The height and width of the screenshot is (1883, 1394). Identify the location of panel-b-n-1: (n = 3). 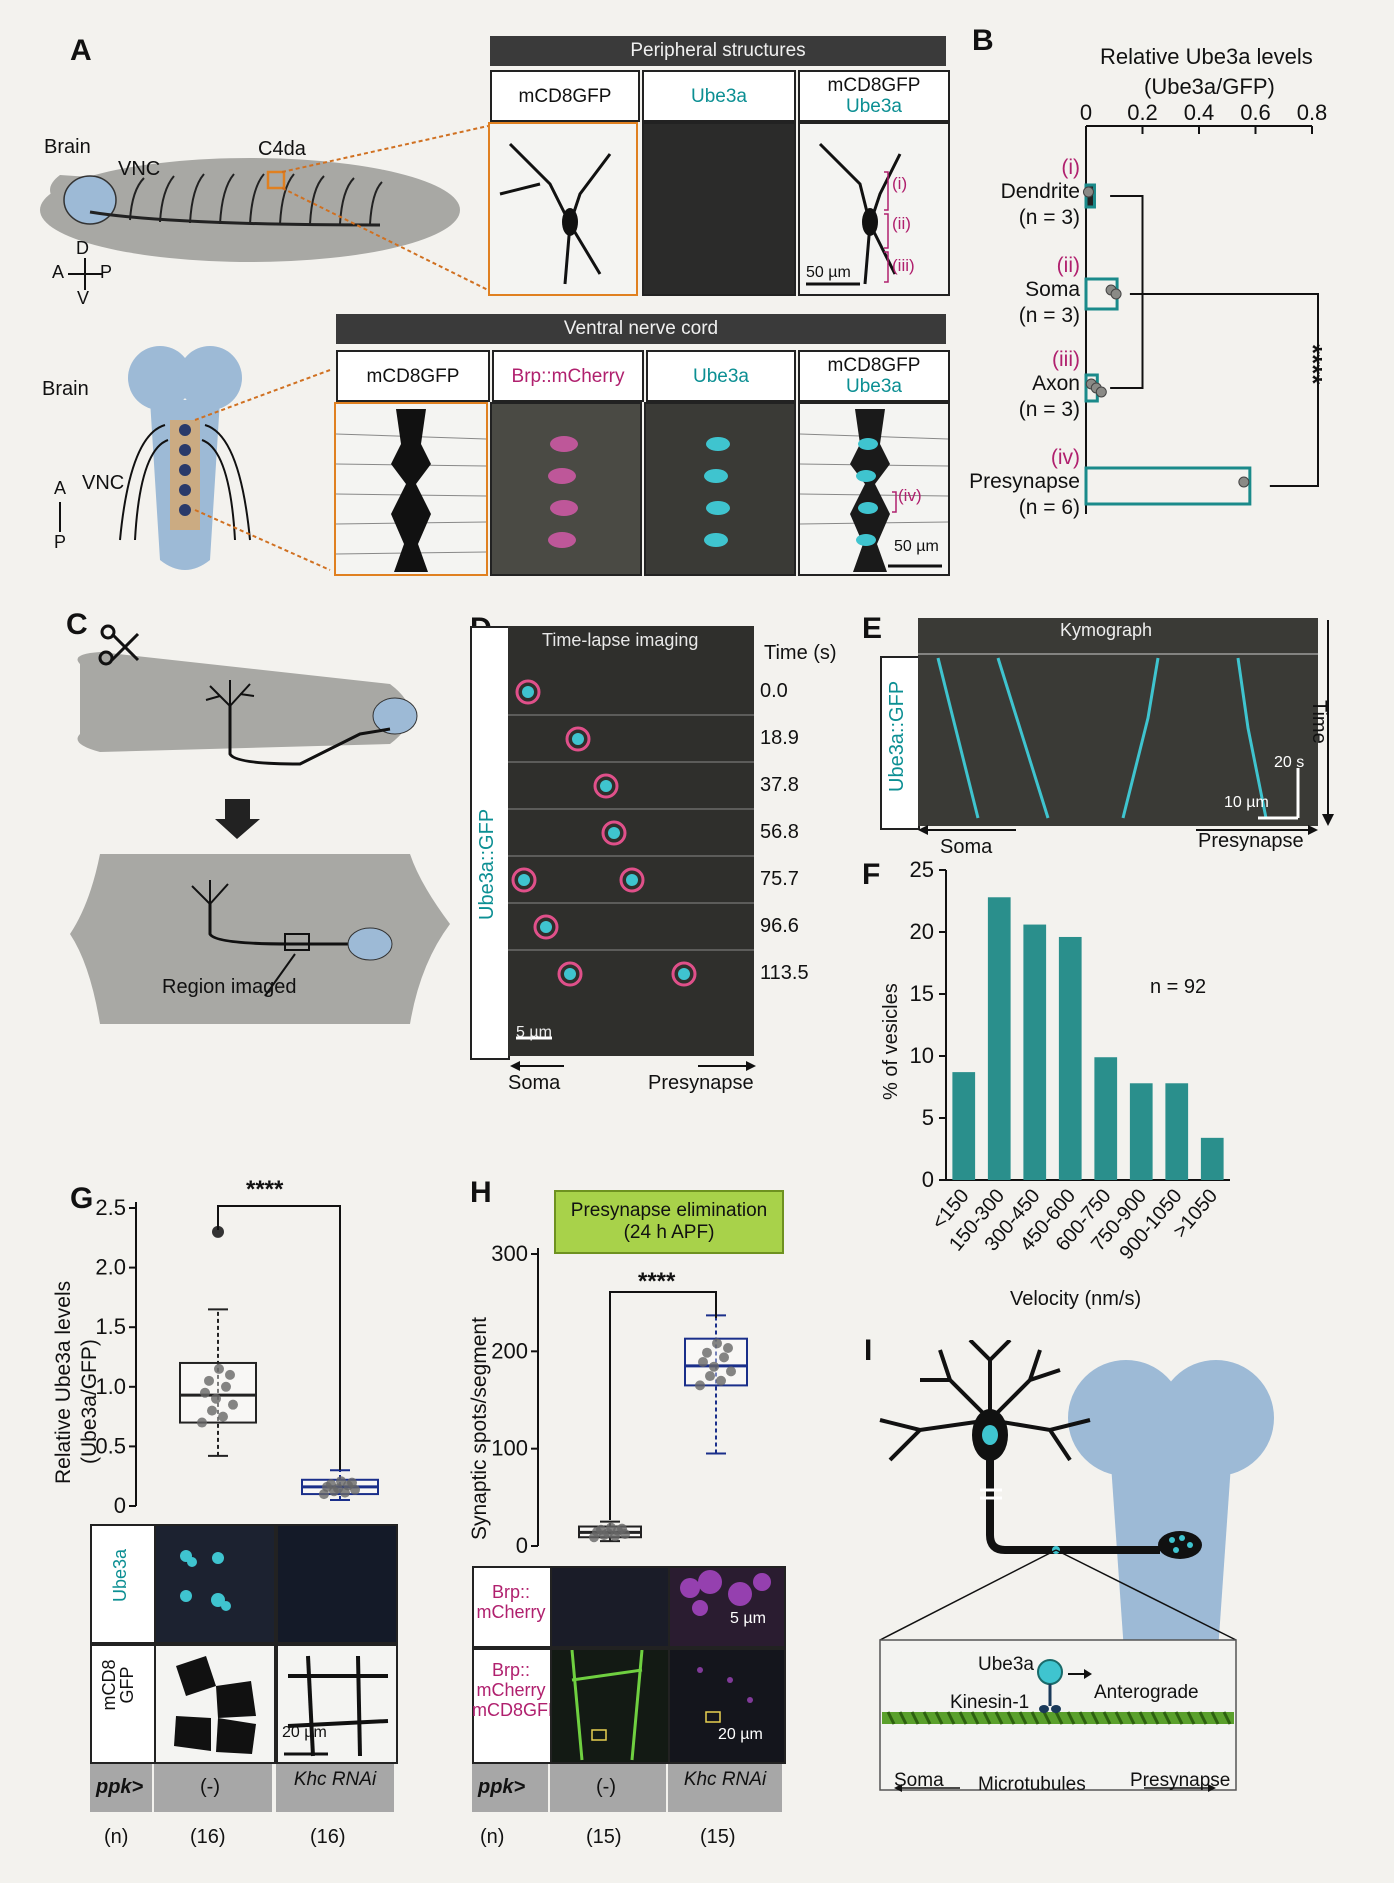
(1049, 315).